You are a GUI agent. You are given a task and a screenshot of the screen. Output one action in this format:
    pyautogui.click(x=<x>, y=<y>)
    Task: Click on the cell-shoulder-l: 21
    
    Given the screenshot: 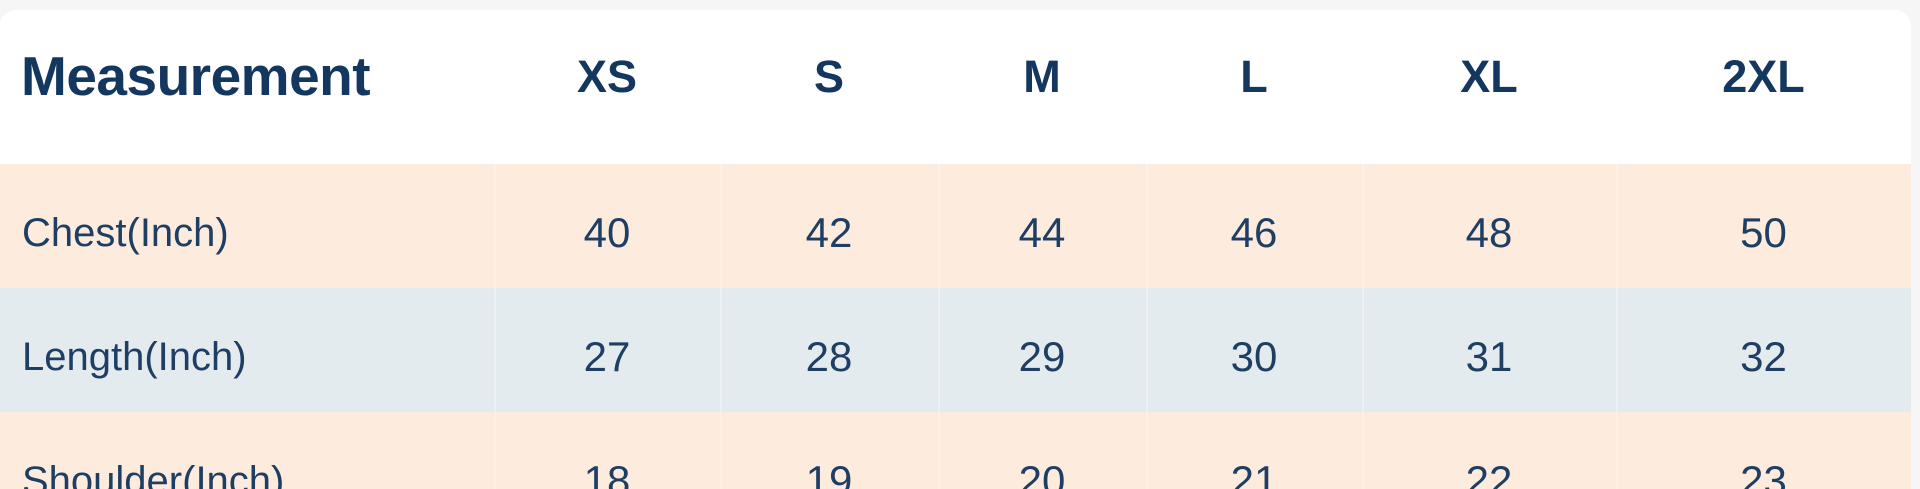 What is the action you would take?
    pyautogui.click(x=1254, y=450)
    